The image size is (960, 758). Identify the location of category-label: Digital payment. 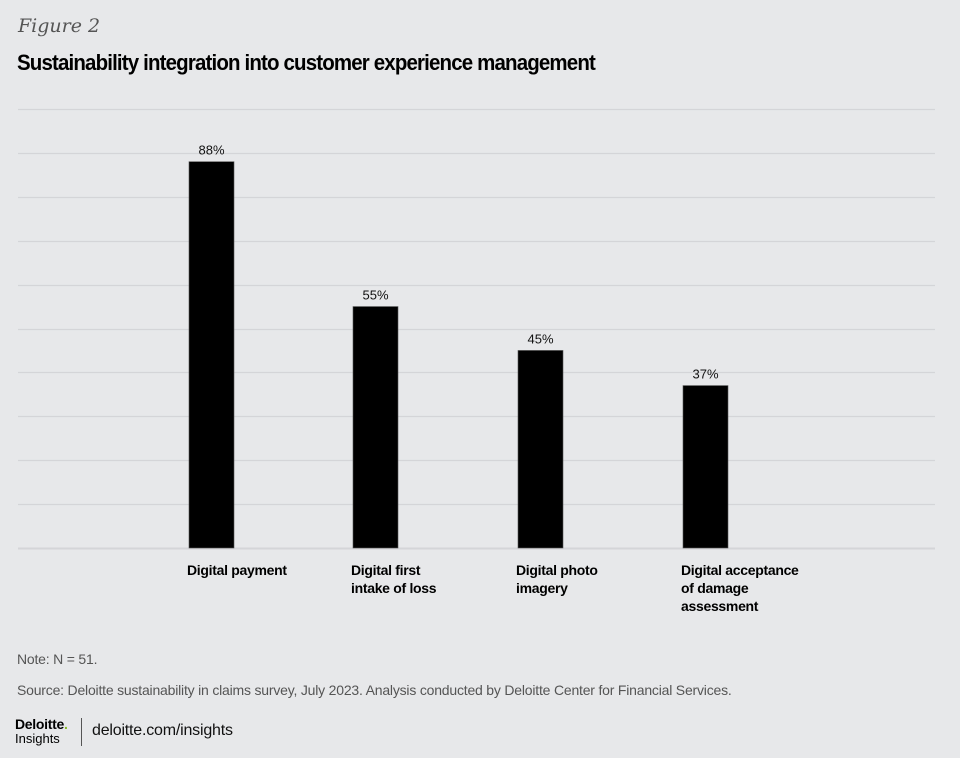
(262, 570).